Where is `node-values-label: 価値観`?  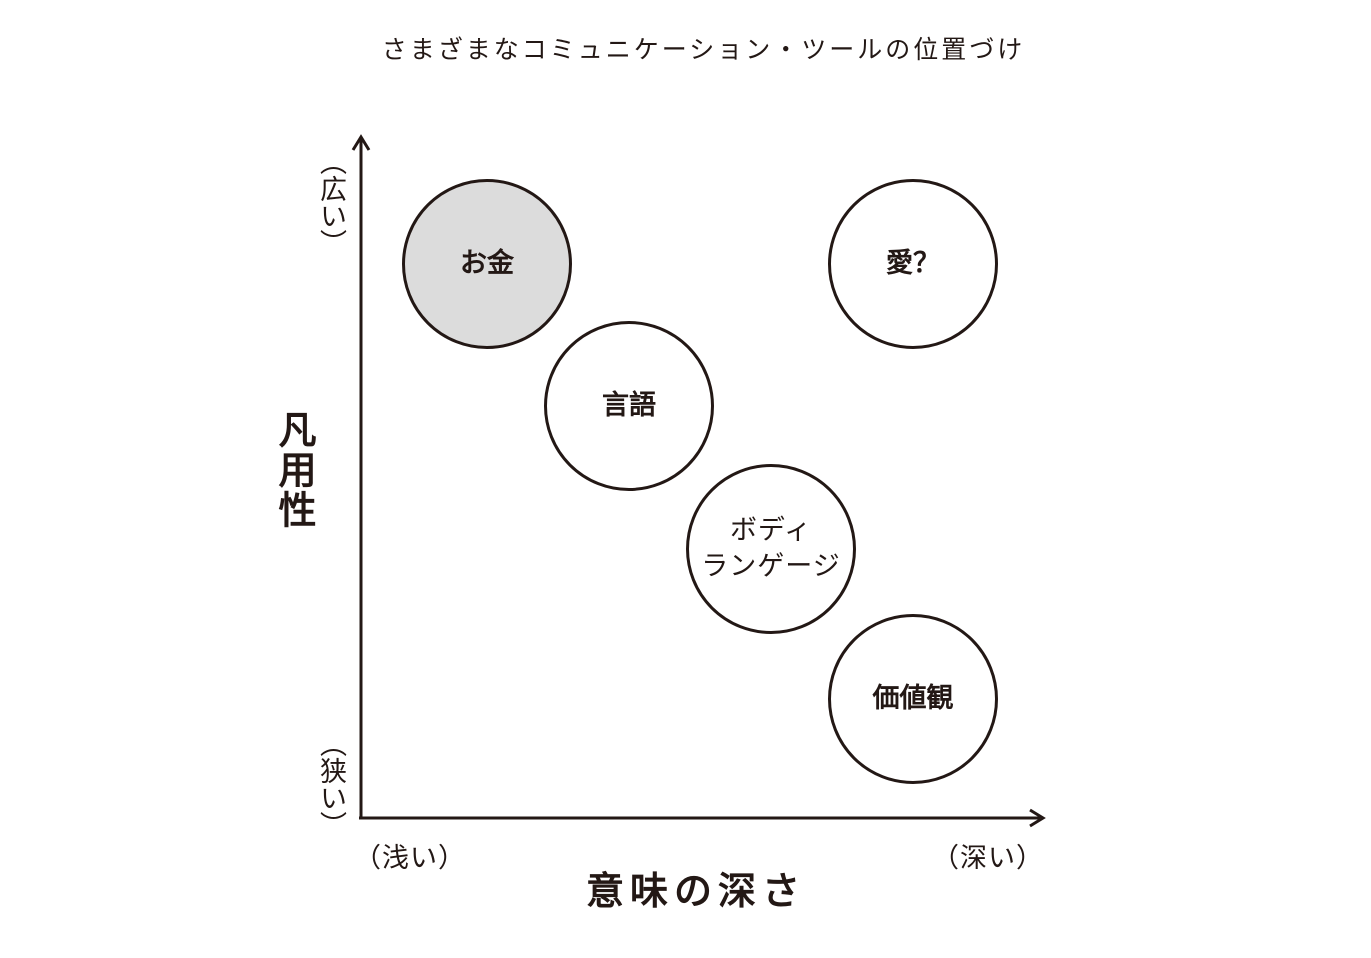 node-values-label: 価値観 is located at coordinates (913, 698).